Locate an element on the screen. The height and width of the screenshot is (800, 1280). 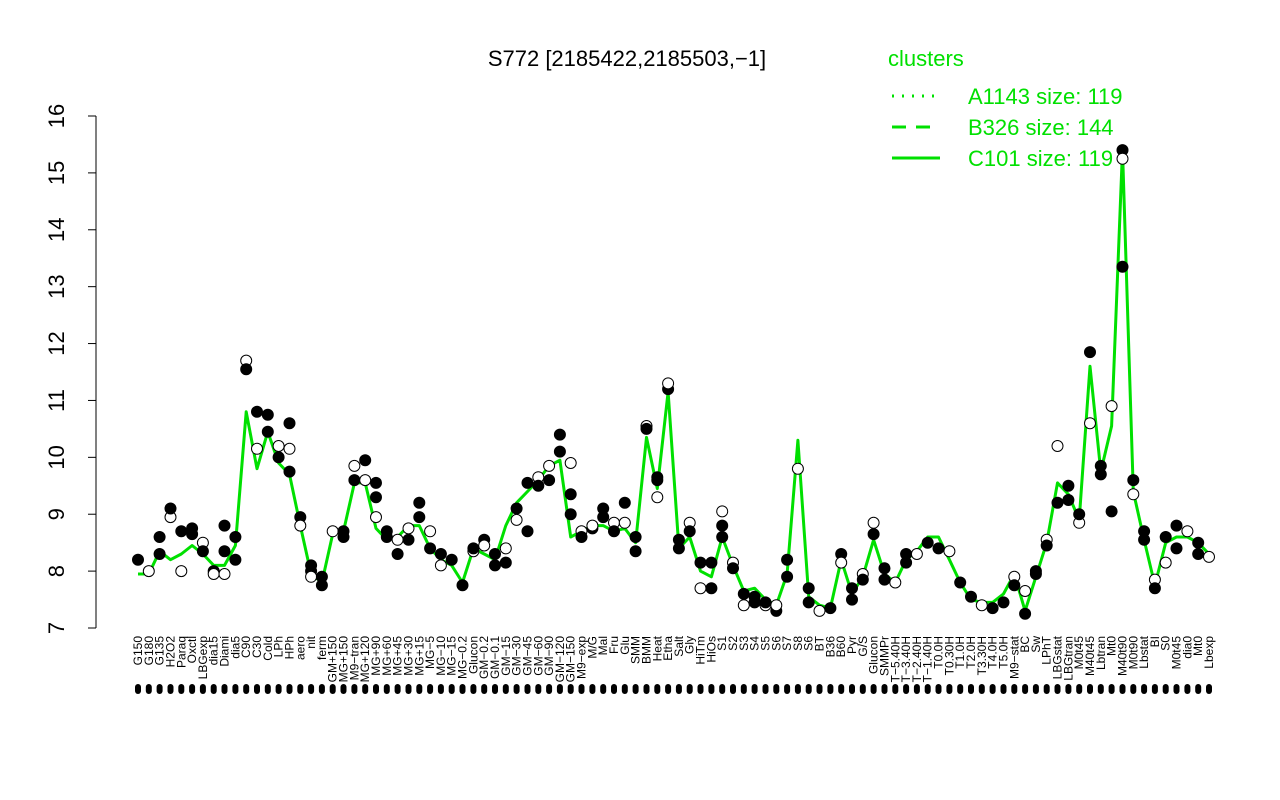
x-tick-label: LPh is located at coordinates (279, 646).